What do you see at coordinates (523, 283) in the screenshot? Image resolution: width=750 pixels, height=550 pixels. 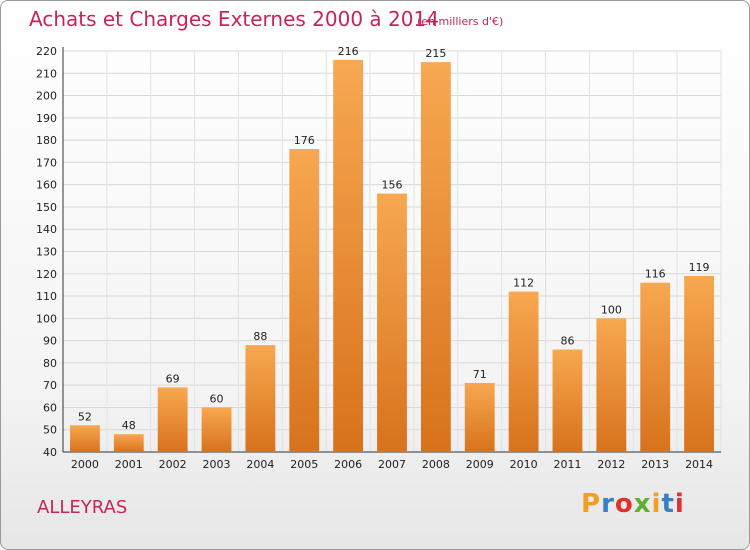 I see `data-label: 112` at bounding box center [523, 283].